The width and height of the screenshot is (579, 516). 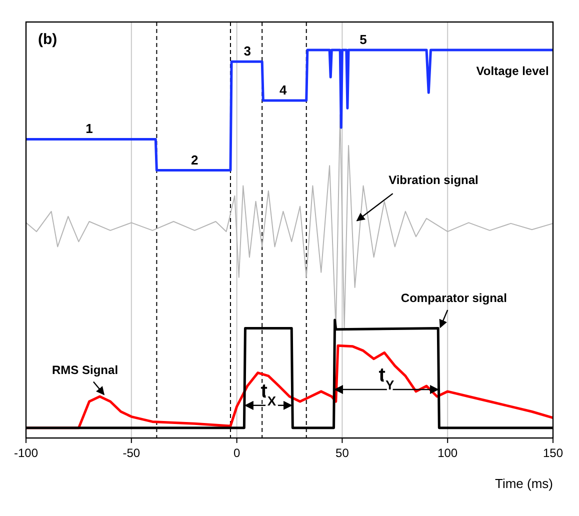 What do you see at coordinates (386, 378) in the screenshot?
I see `annotation: t$_{Y}$` at bounding box center [386, 378].